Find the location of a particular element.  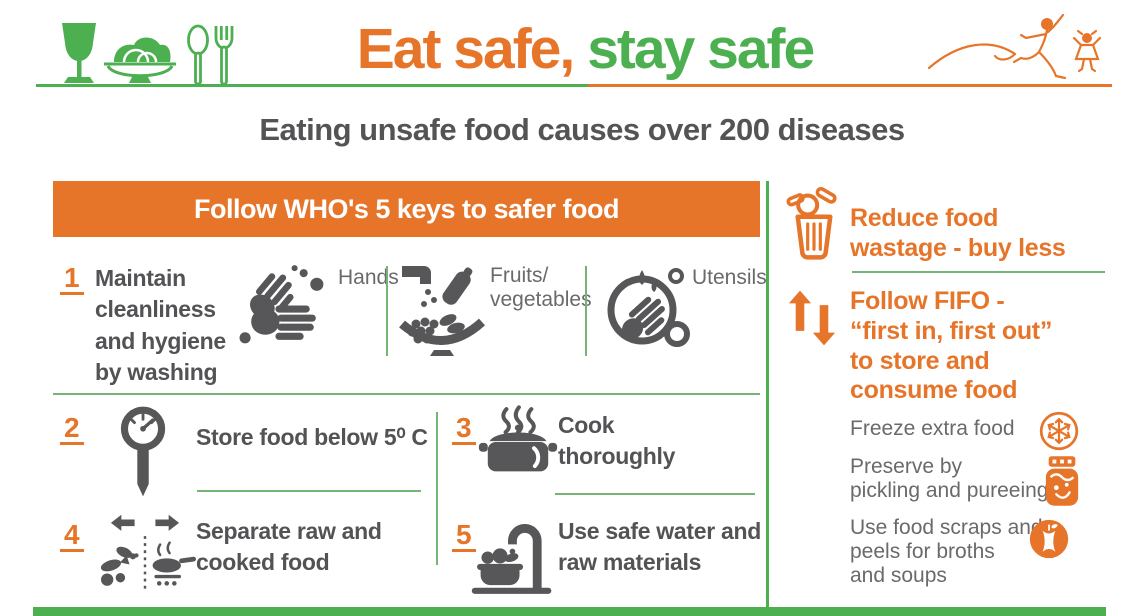

key-5-number: 5 is located at coordinates (464, 536).